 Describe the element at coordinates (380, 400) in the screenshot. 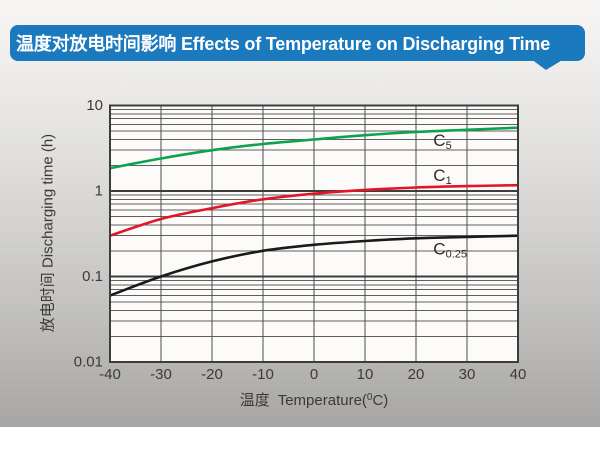

I see `x-axis-title-close: C)` at that location.